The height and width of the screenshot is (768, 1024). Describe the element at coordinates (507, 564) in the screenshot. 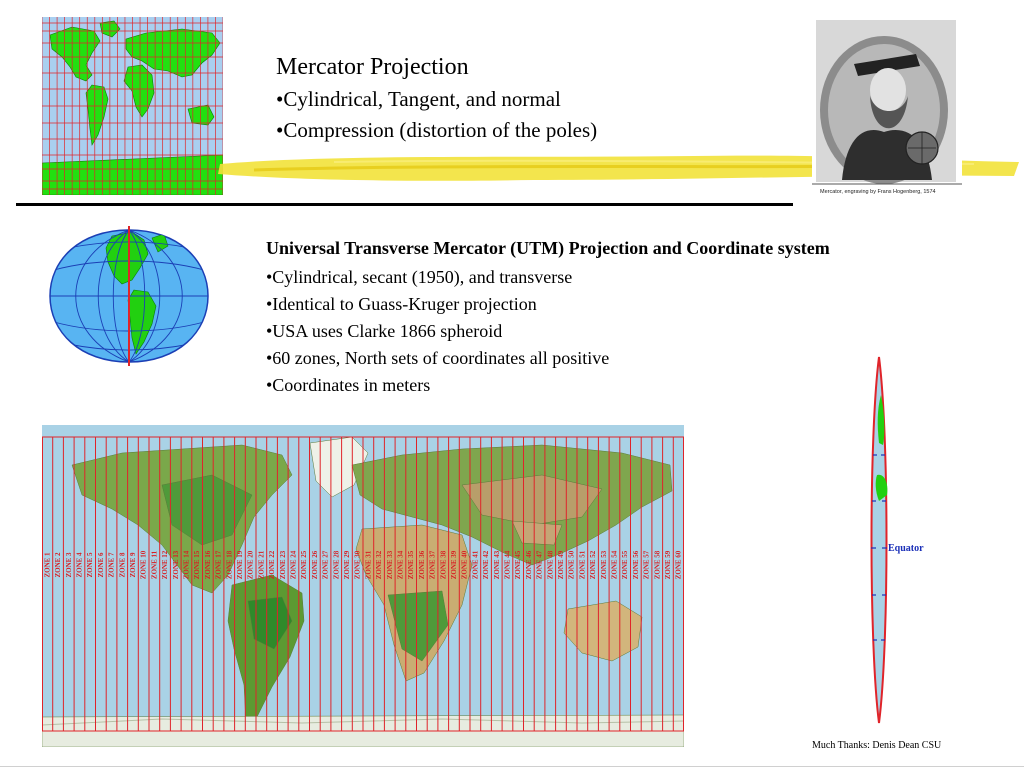

I see `utm-zone-label: ZONE 44` at that location.